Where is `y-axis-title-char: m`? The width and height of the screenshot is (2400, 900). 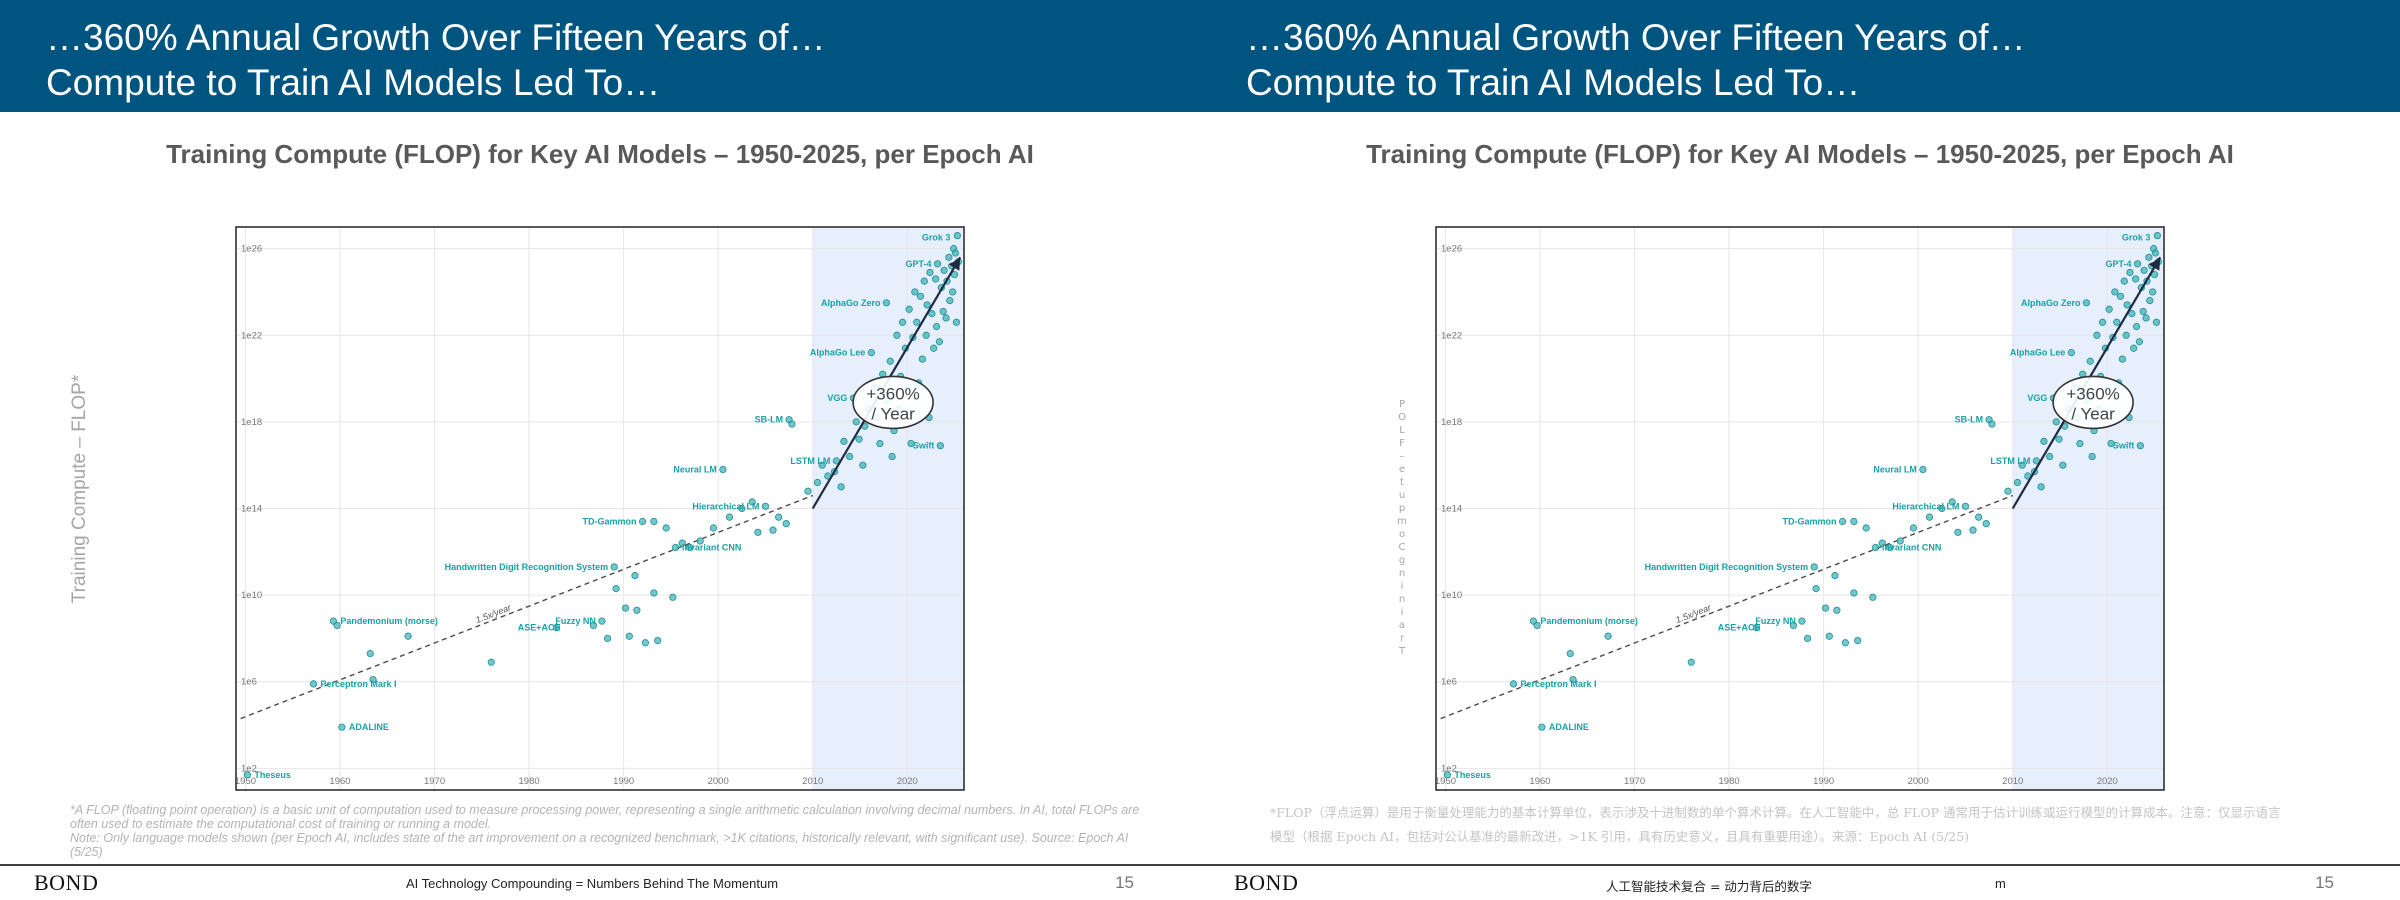 y-axis-title-char: m is located at coordinates (1402, 521).